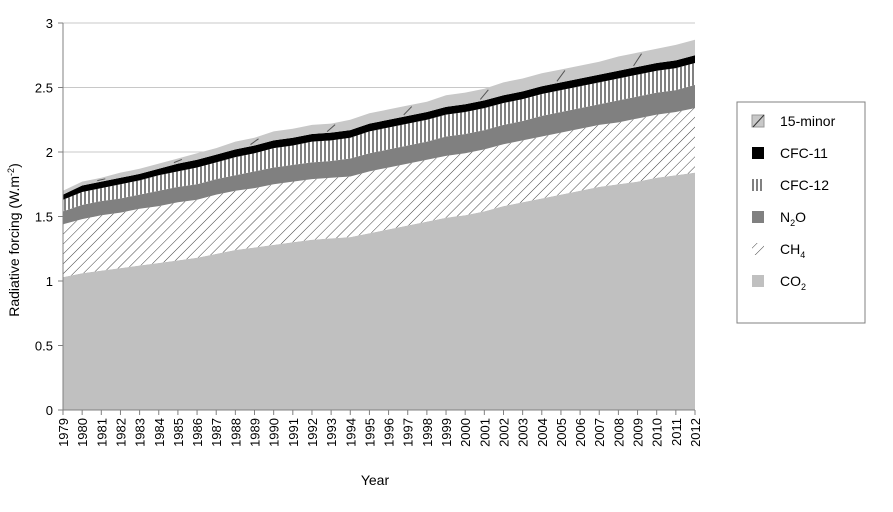 This screenshot has width=893, height=512. What do you see at coordinates (580, 432) in the screenshot?
I see `x-tick-label: 2006` at bounding box center [580, 432].